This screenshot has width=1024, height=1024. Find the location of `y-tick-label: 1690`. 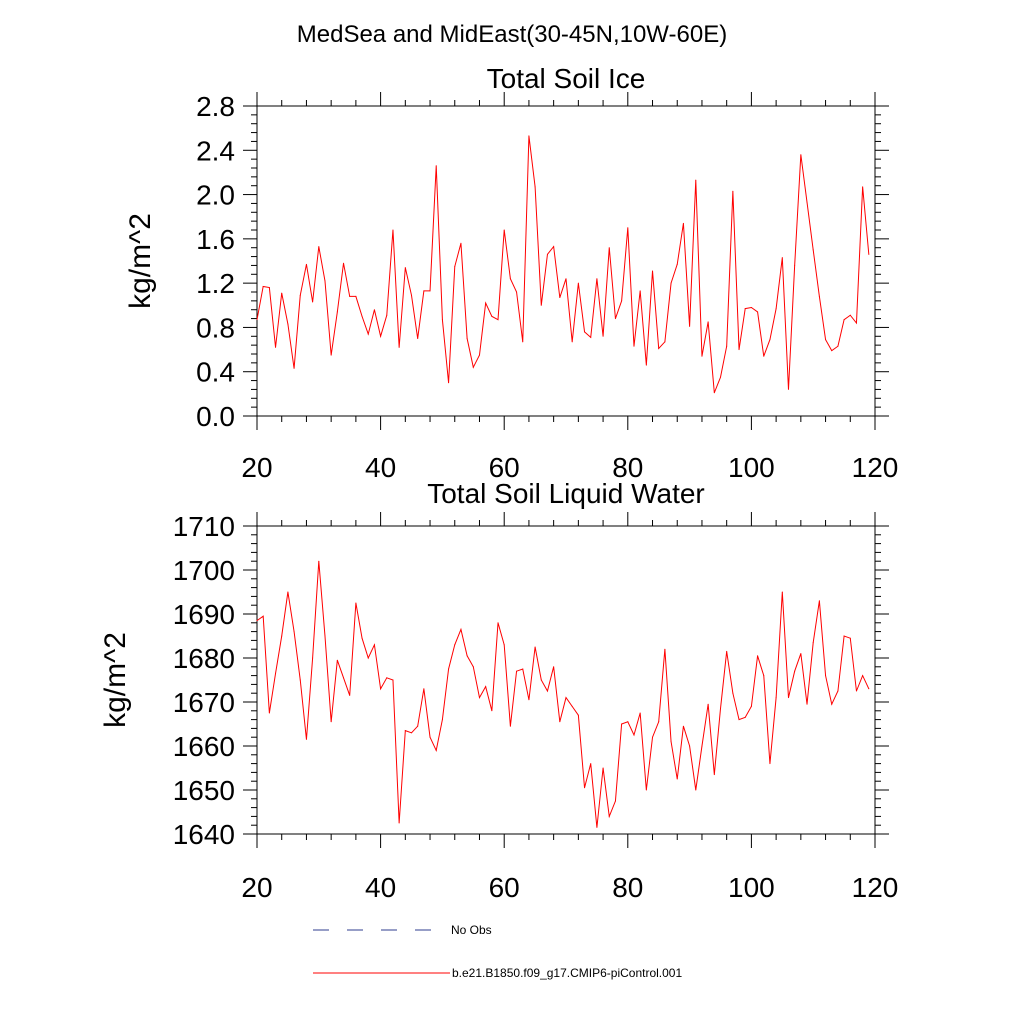

y-tick-label: 1690 is located at coordinates (204, 614).